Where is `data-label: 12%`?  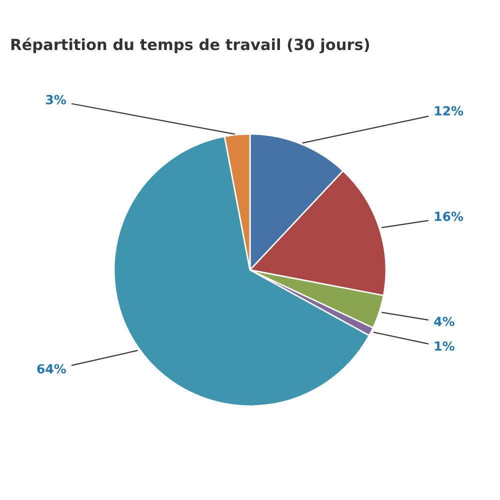
data-label: 12% is located at coordinates (449, 111).